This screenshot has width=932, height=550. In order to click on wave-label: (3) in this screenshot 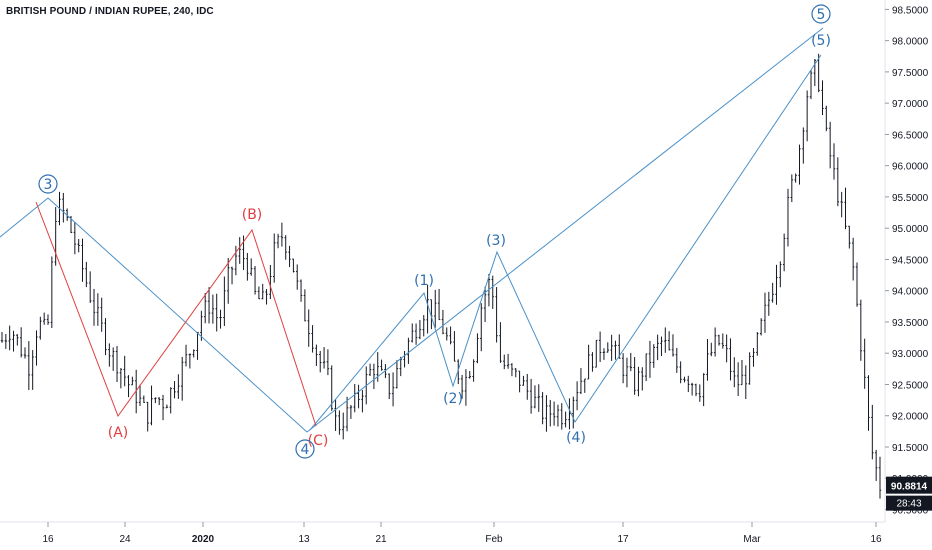, I will do `click(496, 241)`.